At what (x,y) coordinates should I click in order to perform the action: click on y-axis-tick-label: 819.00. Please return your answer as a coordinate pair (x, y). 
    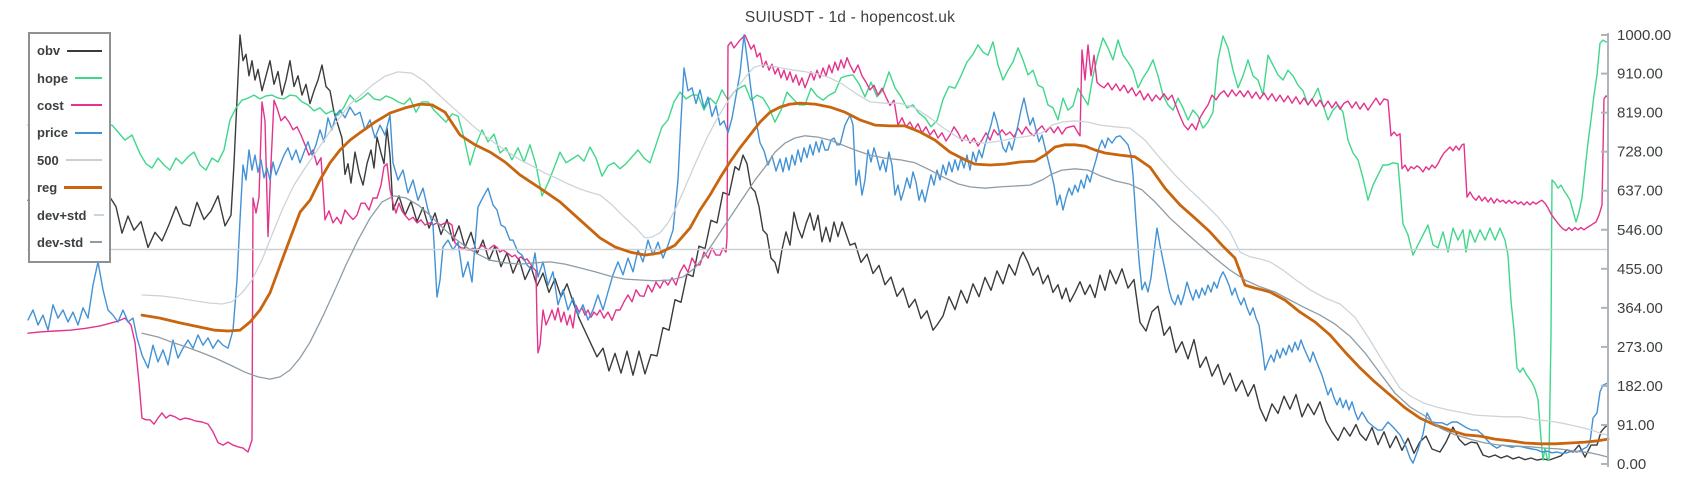
    Looking at the image, I should click on (1640, 113).